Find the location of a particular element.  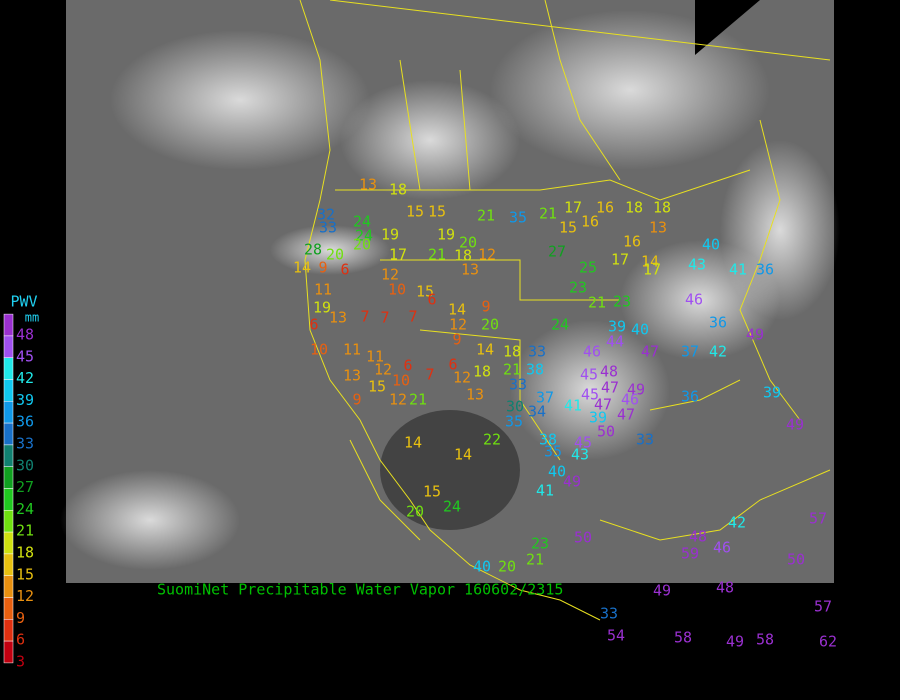

pwv-value: 9 is located at coordinates (485, 307).